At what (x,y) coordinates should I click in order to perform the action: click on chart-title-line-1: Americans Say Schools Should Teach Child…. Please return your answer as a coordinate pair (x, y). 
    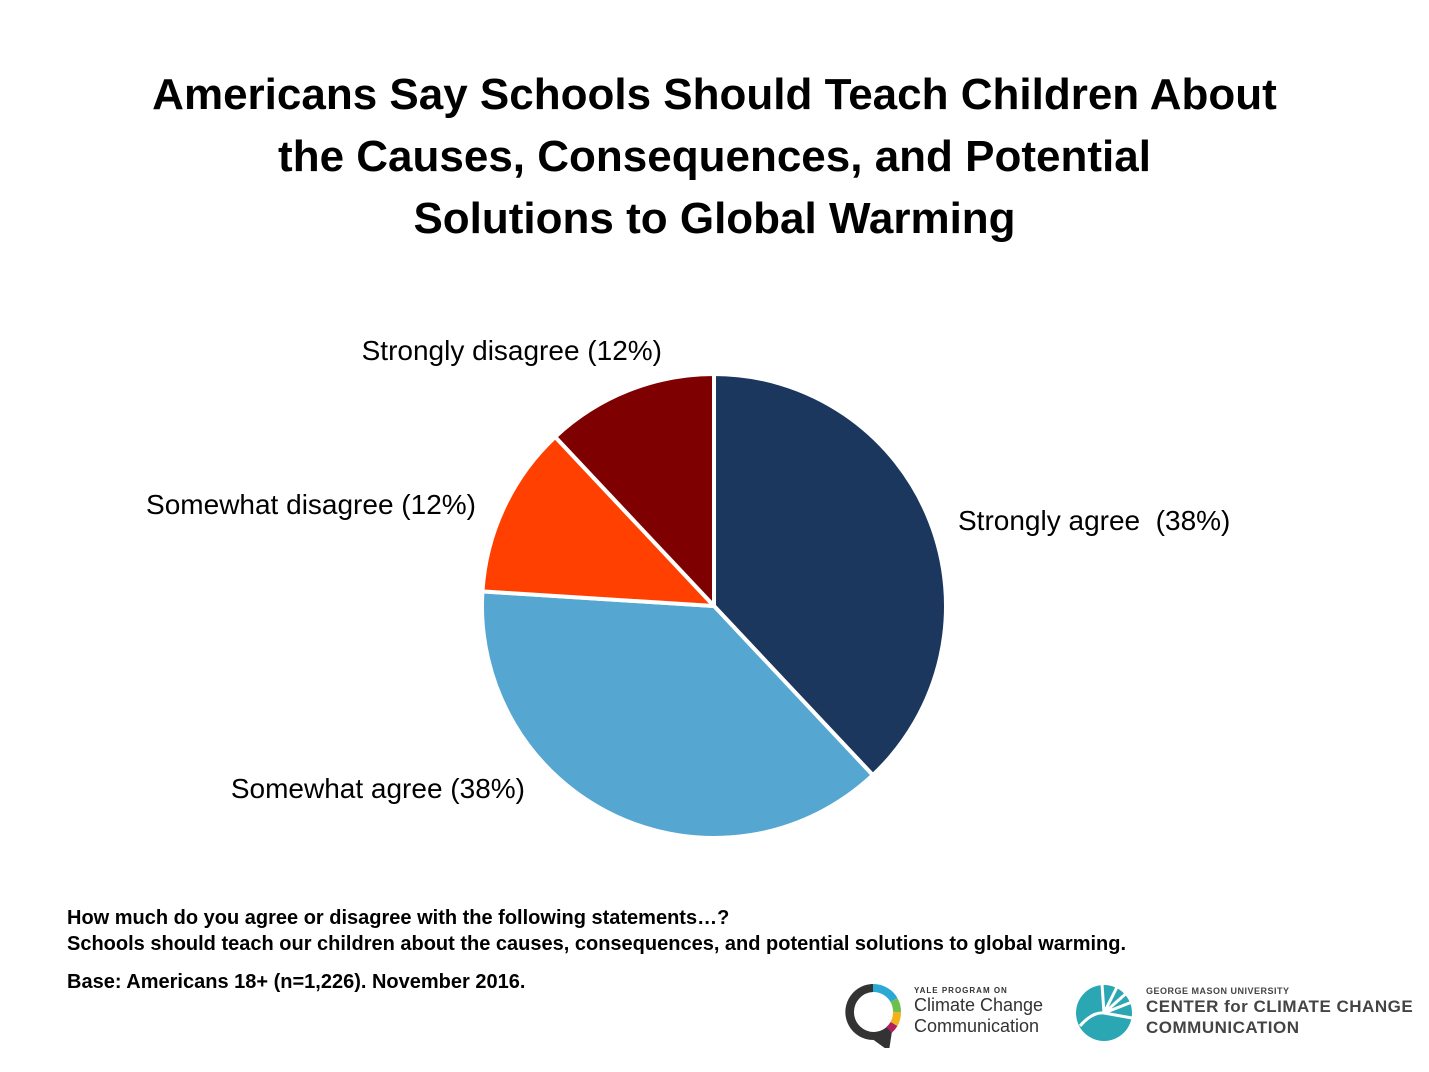
    Looking at the image, I should click on (714, 94).